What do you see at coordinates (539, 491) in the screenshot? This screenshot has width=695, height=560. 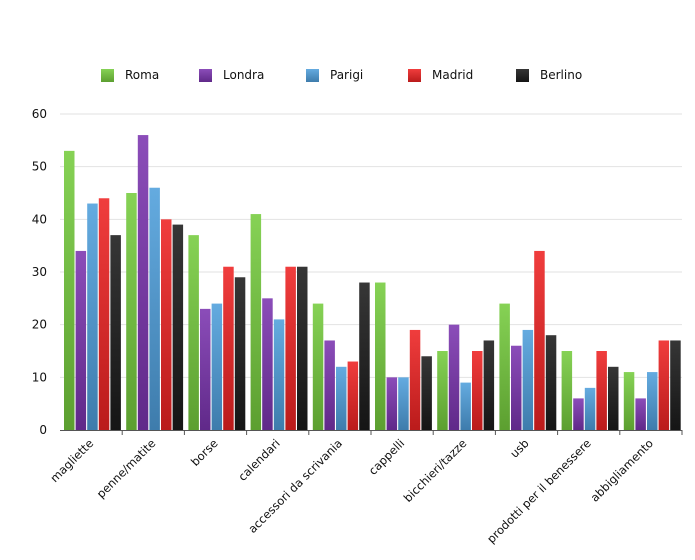 I see `x-tick-label: prodotti per il benessere` at bounding box center [539, 491].